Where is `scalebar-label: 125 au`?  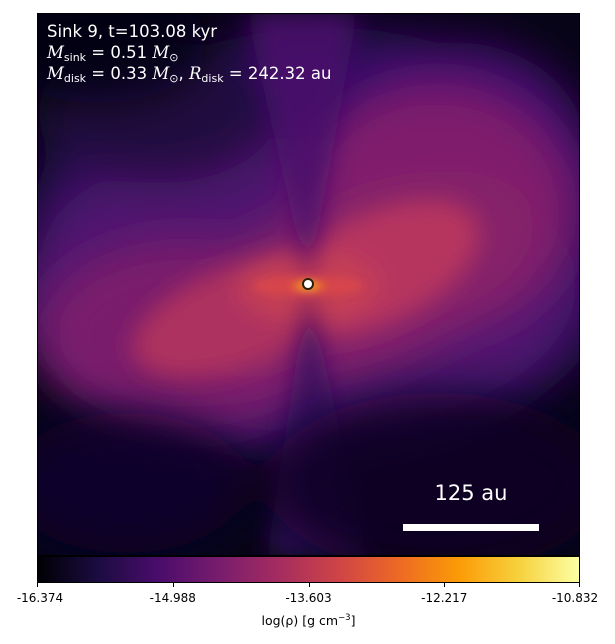 scalebar-label: 125 au is located at coordinates (471, 493).